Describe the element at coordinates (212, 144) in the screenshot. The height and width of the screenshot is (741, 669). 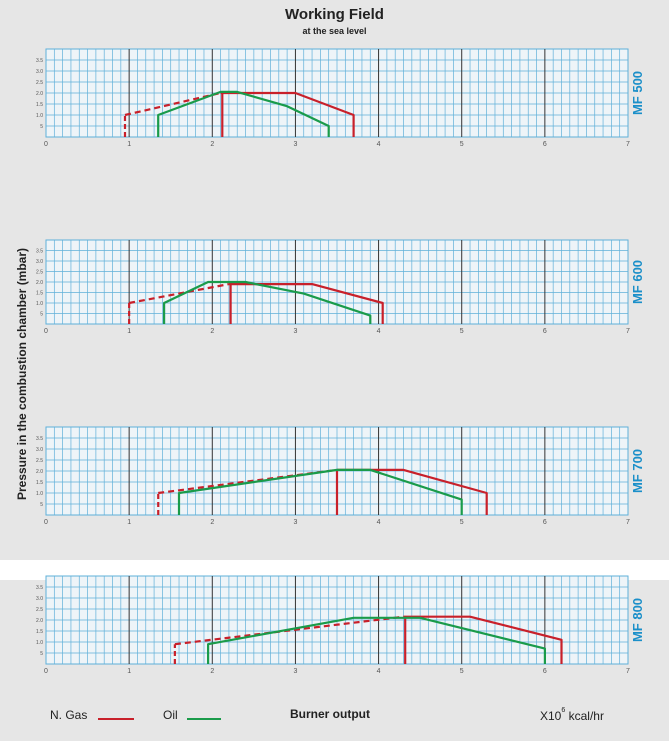
I see `chart-1-x-tick-label: 2` at that location.